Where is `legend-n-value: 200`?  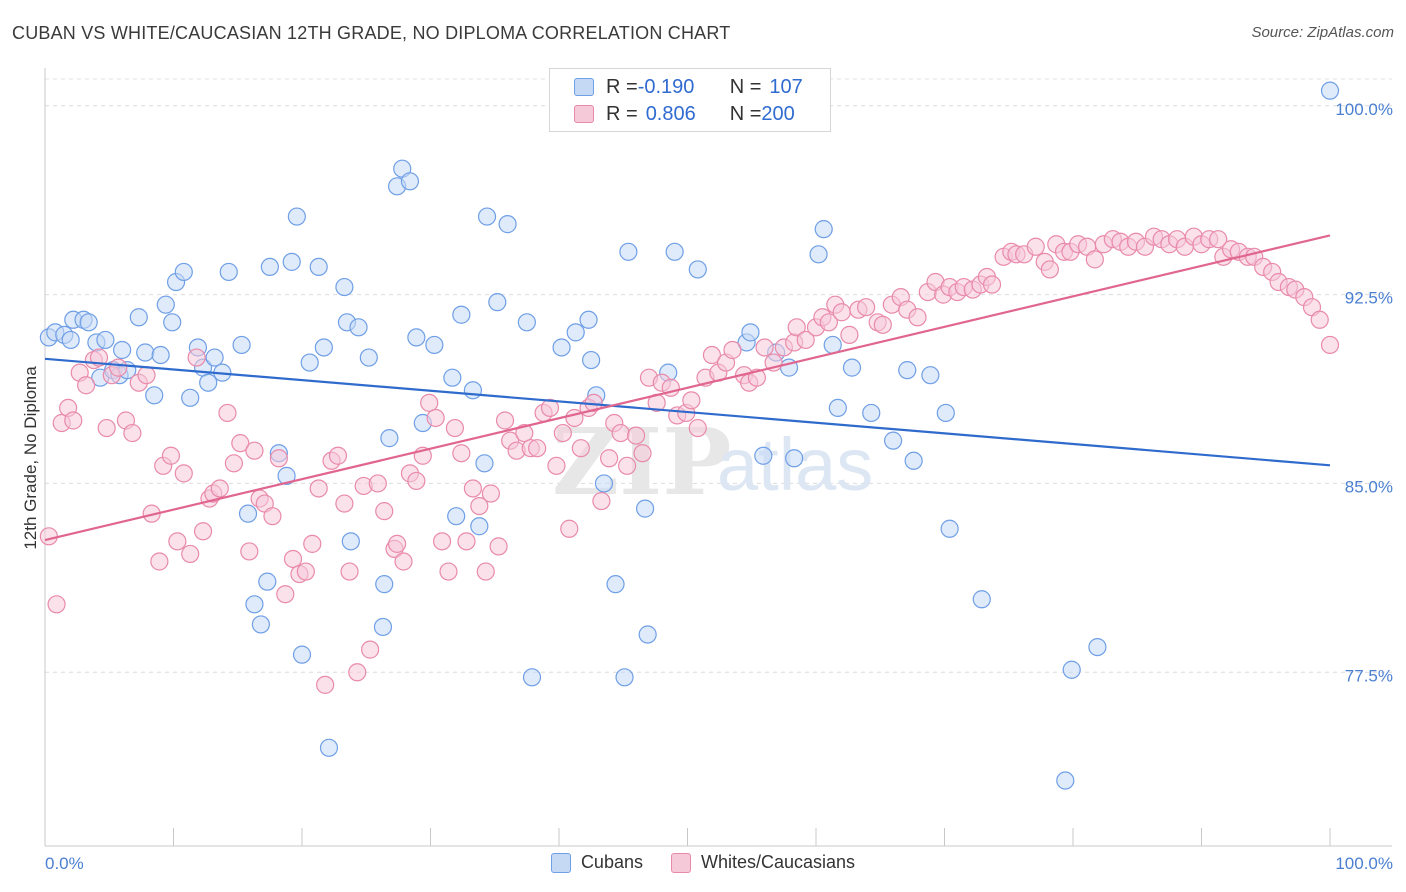
legend-n-value: 200 is located at coordinates (778, 113).